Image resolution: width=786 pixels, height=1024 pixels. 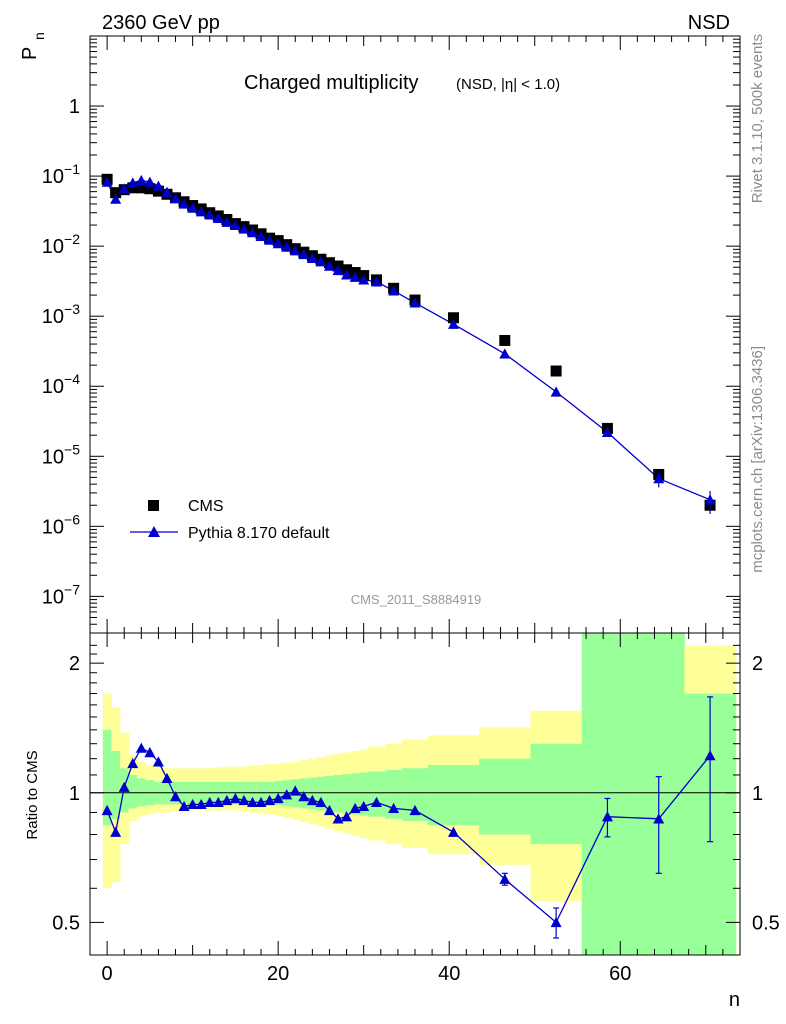 What do you see at coordinates (449, 974) in the screenshot?
I see `ratio-x-tick-label: 40` at bounding box center [449, 974].